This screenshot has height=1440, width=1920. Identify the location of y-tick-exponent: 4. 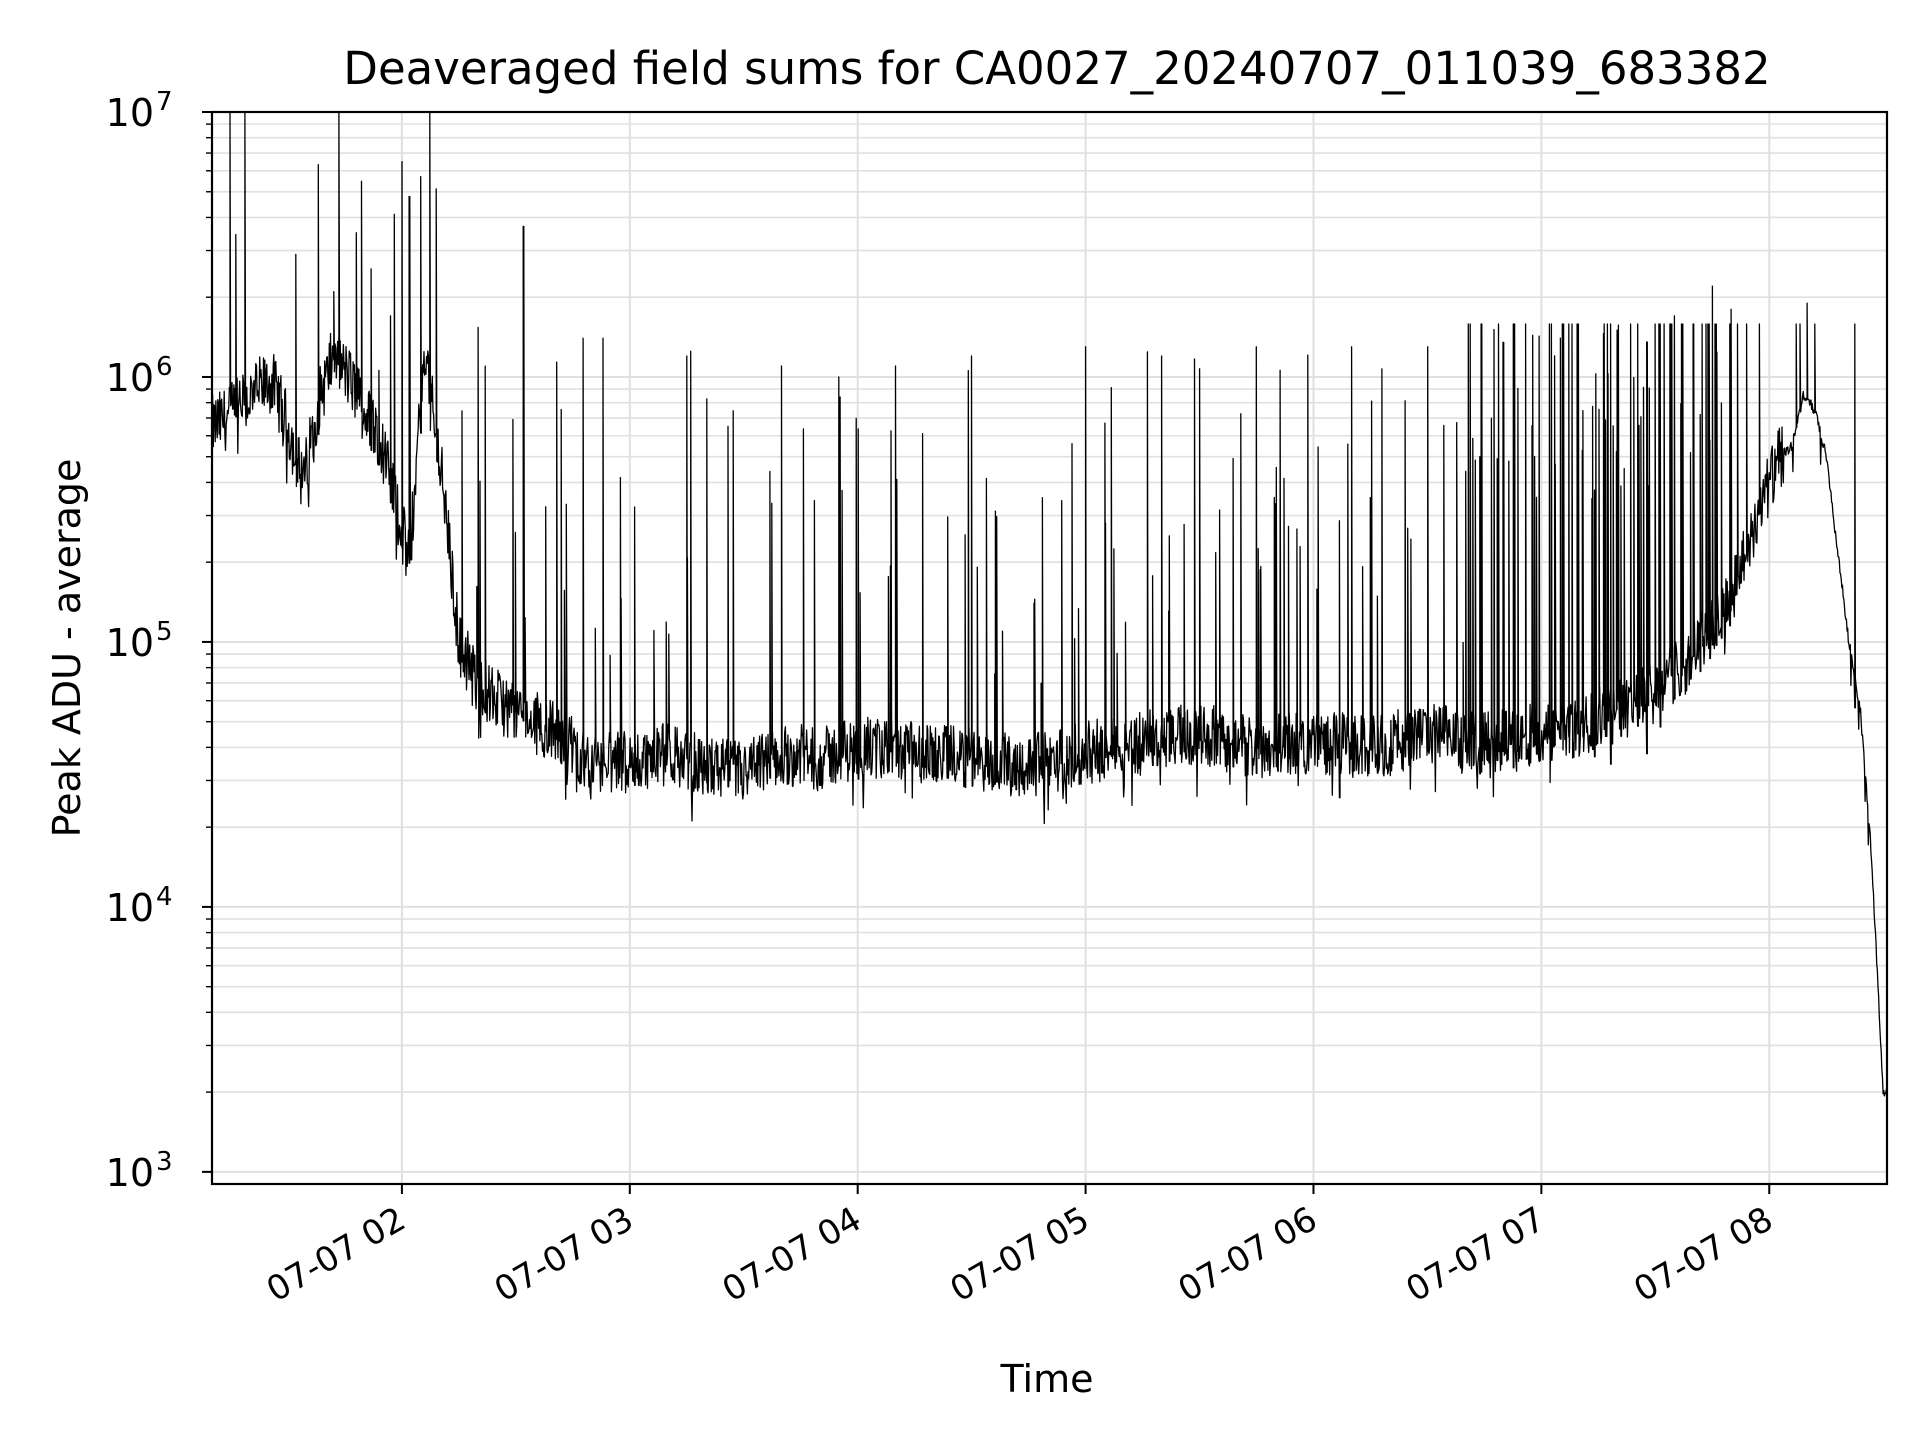
(164, 897).